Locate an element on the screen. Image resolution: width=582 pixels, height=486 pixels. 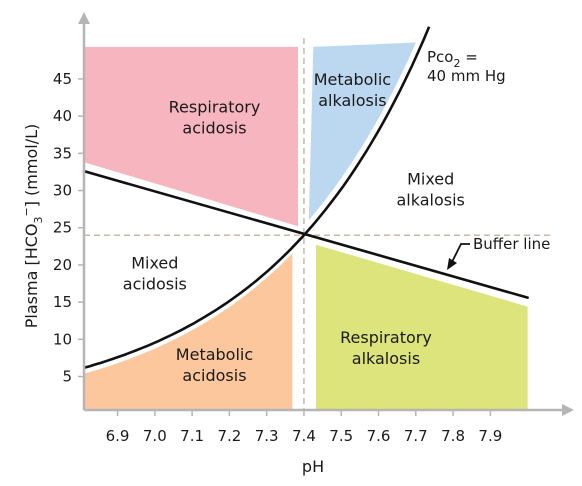
y-tick-label: 15 is located at coordinates (62, 302).